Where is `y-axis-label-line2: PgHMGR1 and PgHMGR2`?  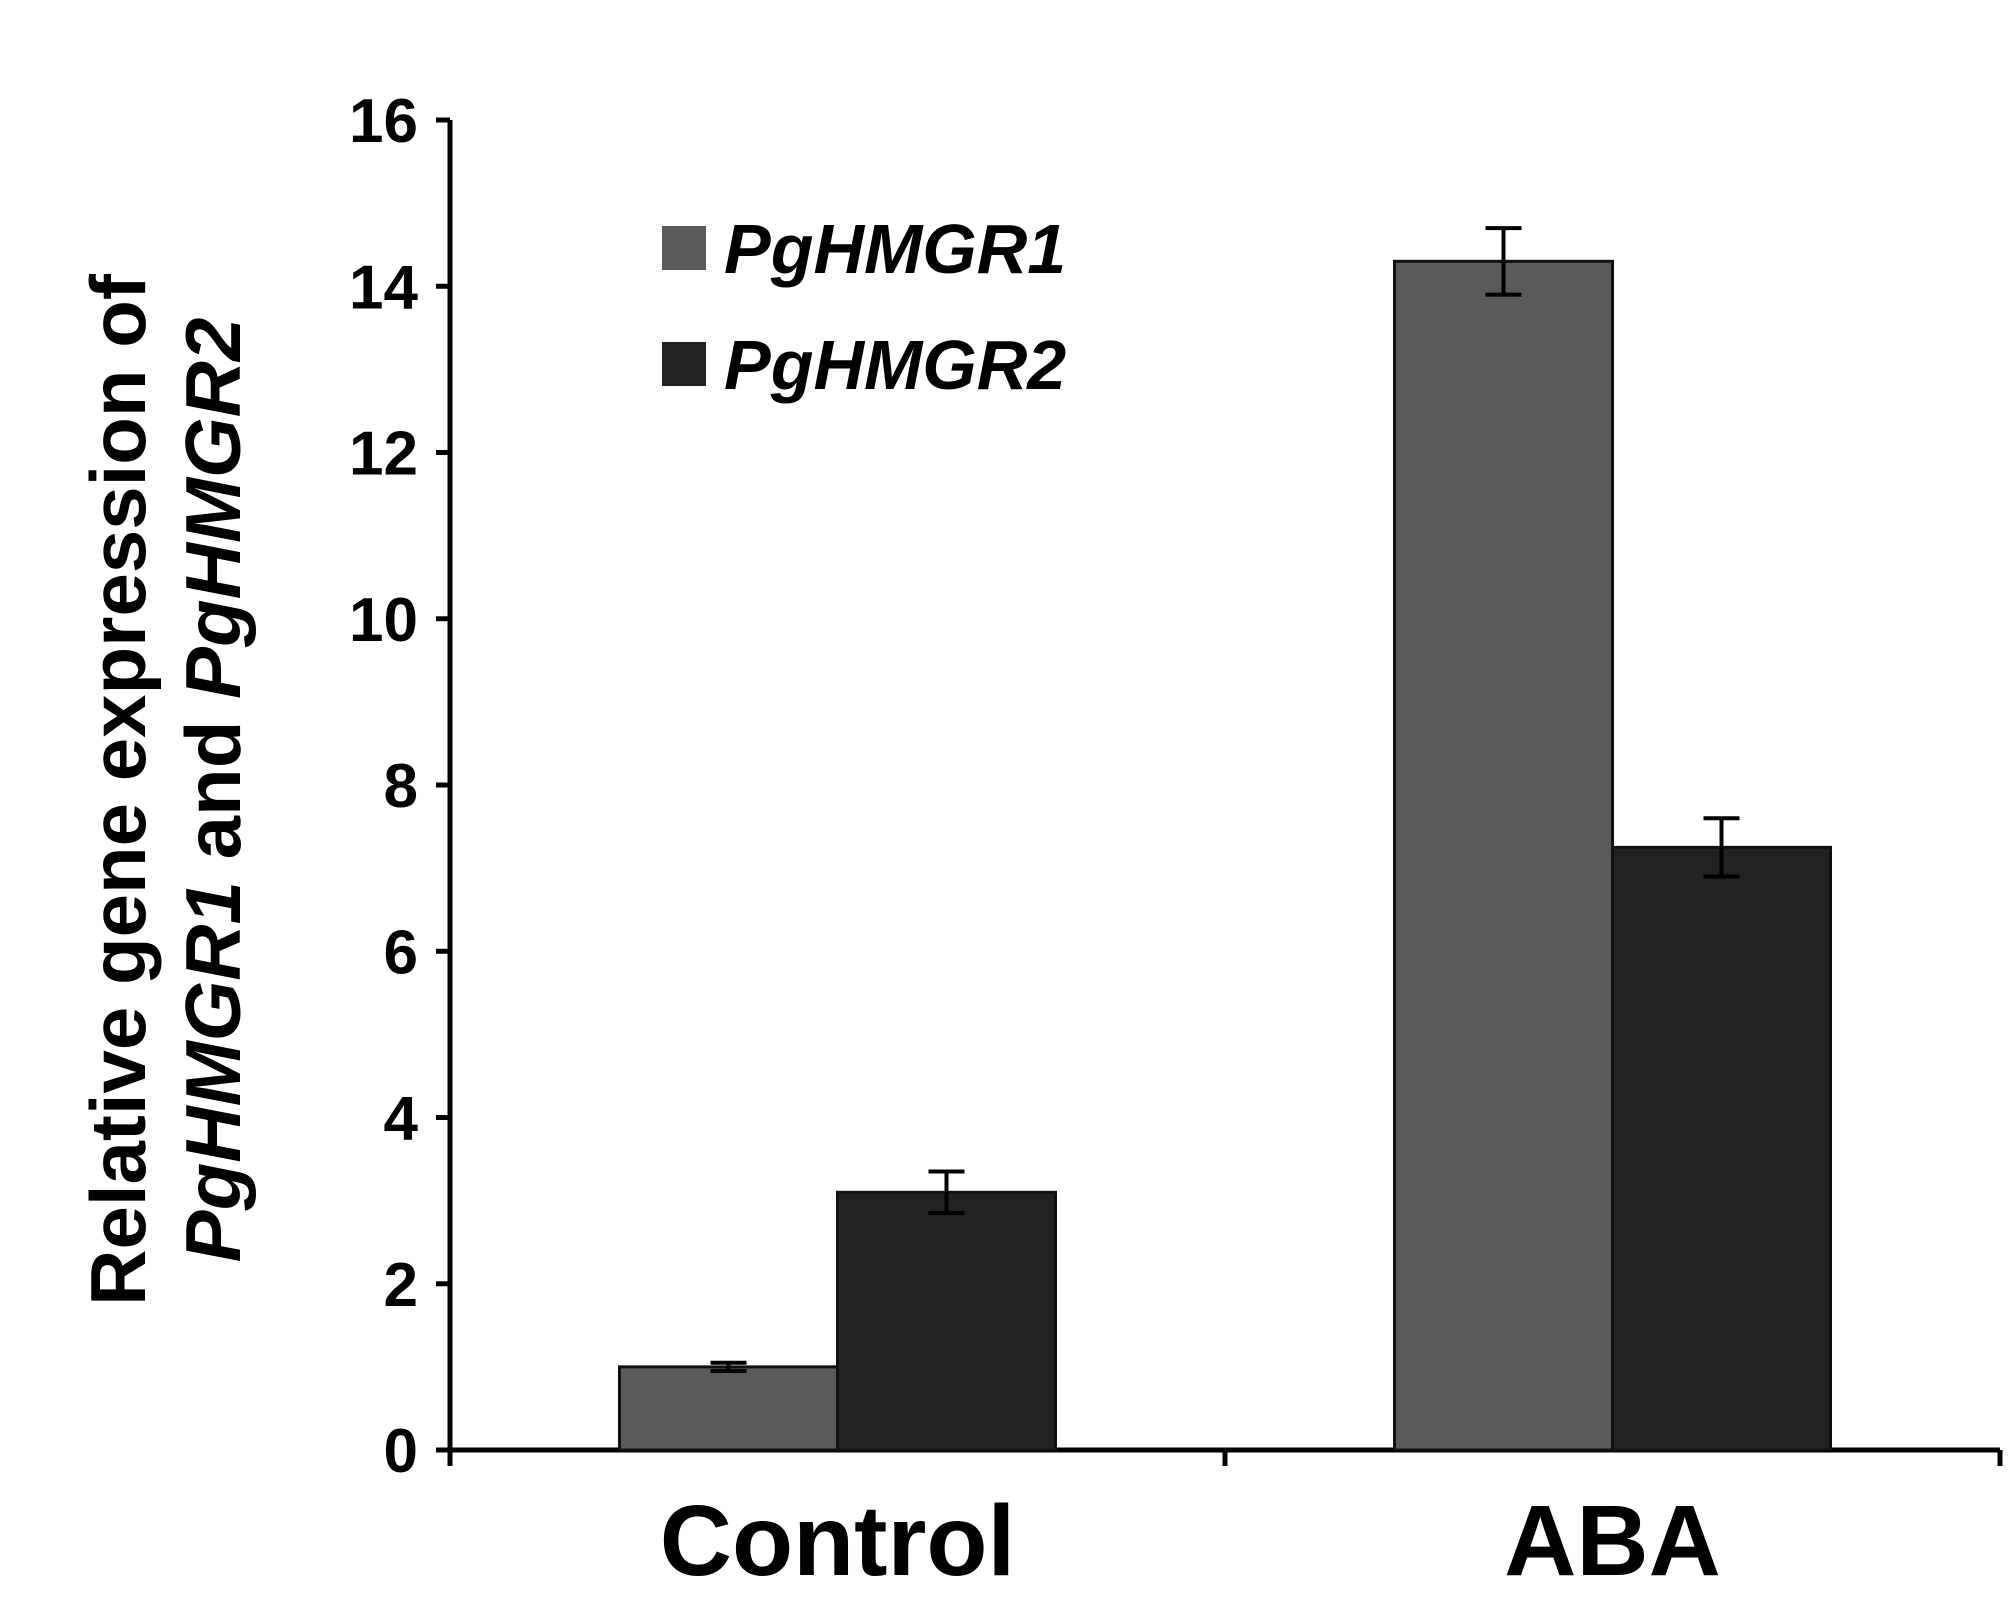 y-axis-label-line2: PgHMGR1 and PgHMGR2 is located at coordinates (213, 790).